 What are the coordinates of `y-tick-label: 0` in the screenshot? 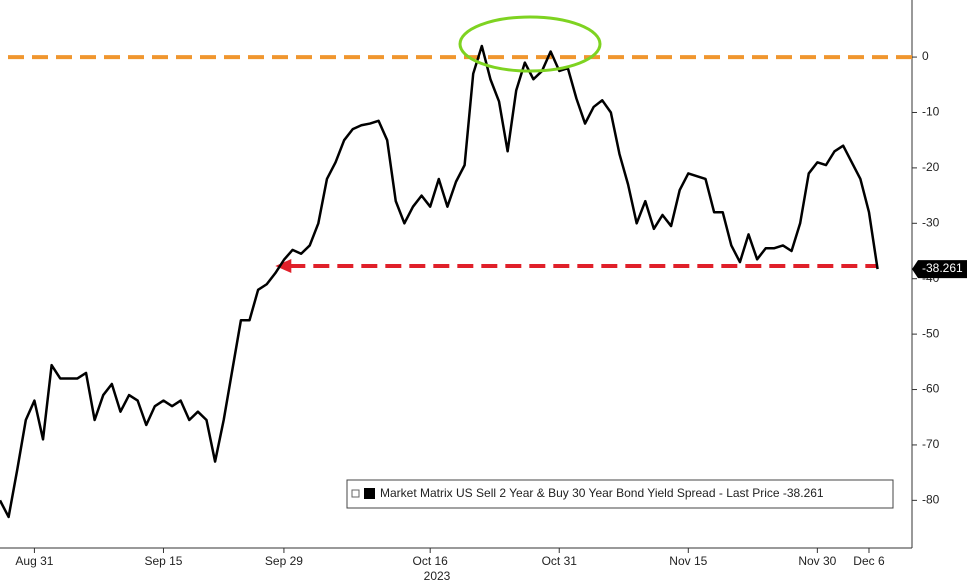 It's located at (925, 56).